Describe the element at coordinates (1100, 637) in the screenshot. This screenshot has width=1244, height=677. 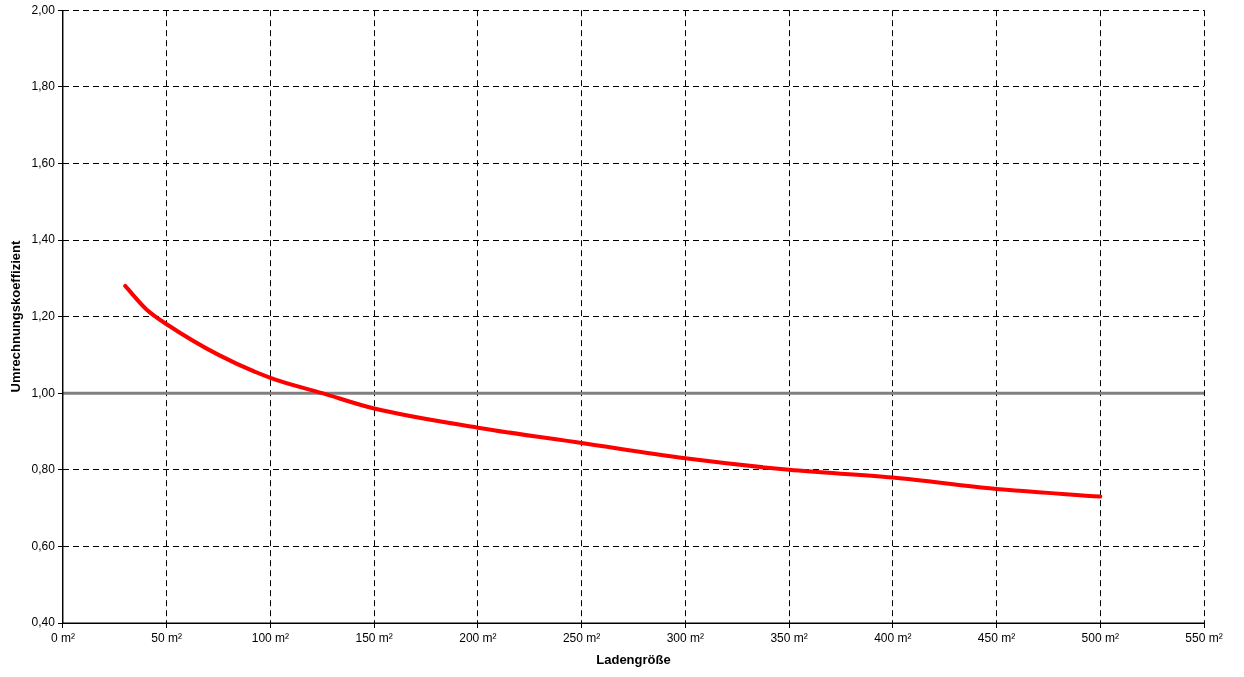
I see `x-tick-label: 500 m²` at that location.